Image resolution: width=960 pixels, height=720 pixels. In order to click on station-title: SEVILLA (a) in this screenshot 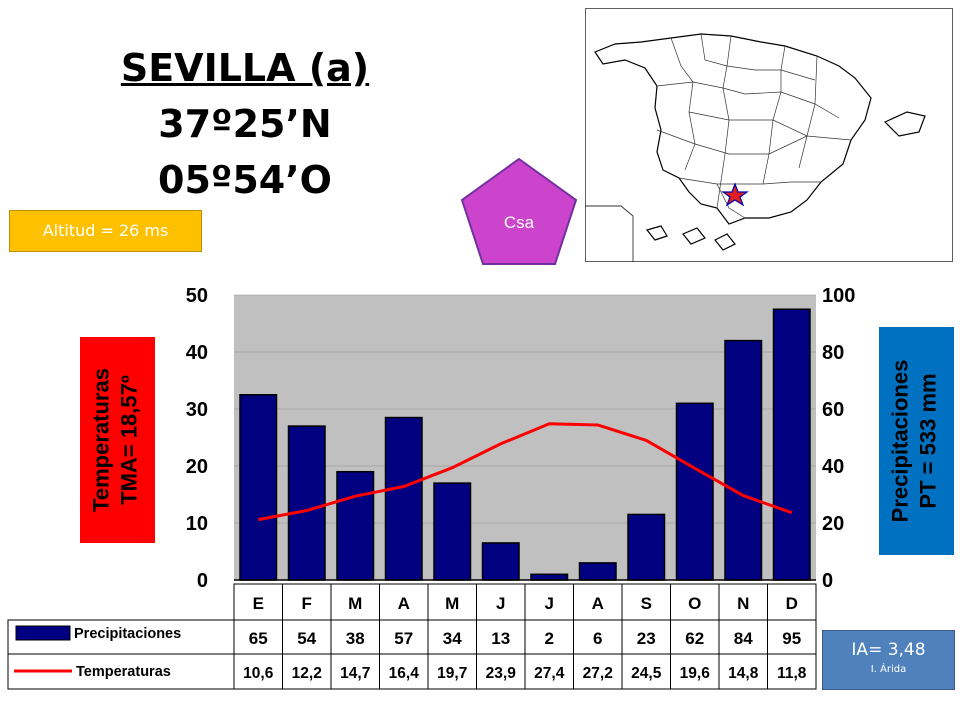, I will do `click(245, 68)`.